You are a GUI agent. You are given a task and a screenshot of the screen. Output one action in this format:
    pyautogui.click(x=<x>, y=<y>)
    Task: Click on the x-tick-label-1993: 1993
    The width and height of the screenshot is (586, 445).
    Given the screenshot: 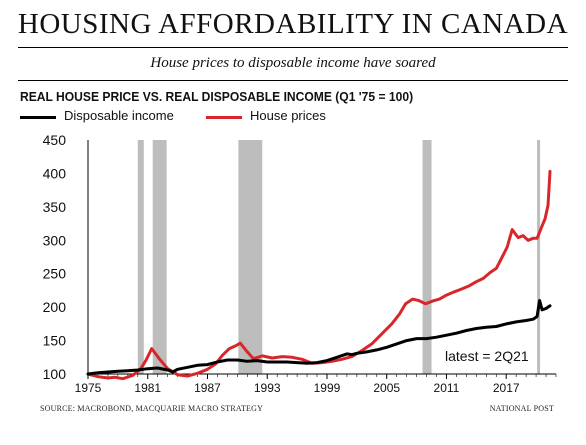 What is the action you would take?
    pyautogui.click(x=267, y=388)
    